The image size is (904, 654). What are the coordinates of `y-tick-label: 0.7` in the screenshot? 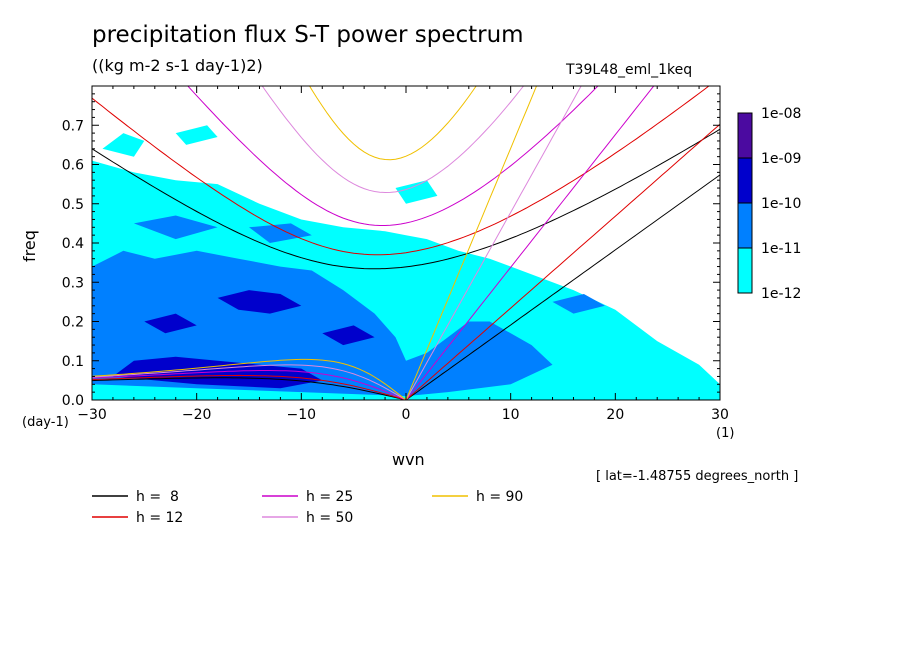 It's located at (73, 126).